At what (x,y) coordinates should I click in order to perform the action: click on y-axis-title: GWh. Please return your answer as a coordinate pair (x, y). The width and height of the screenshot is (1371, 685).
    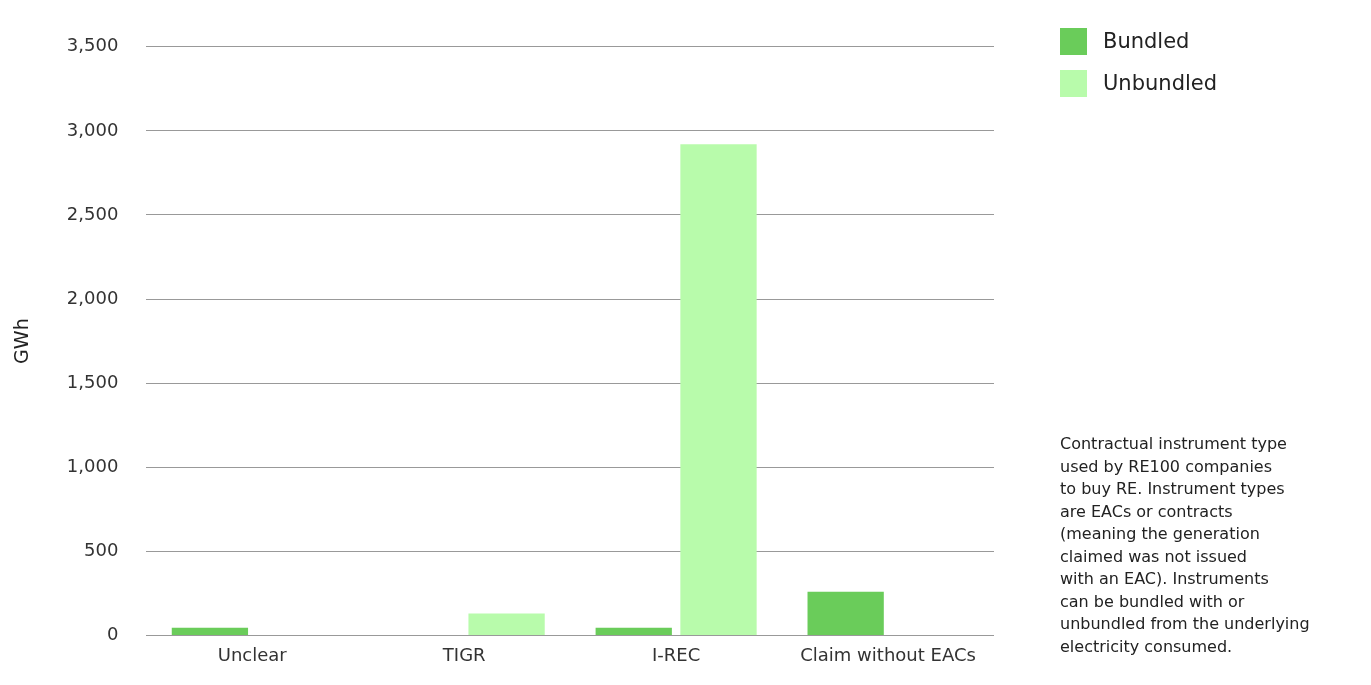
    Looking at the image, I should click on (21, 341).